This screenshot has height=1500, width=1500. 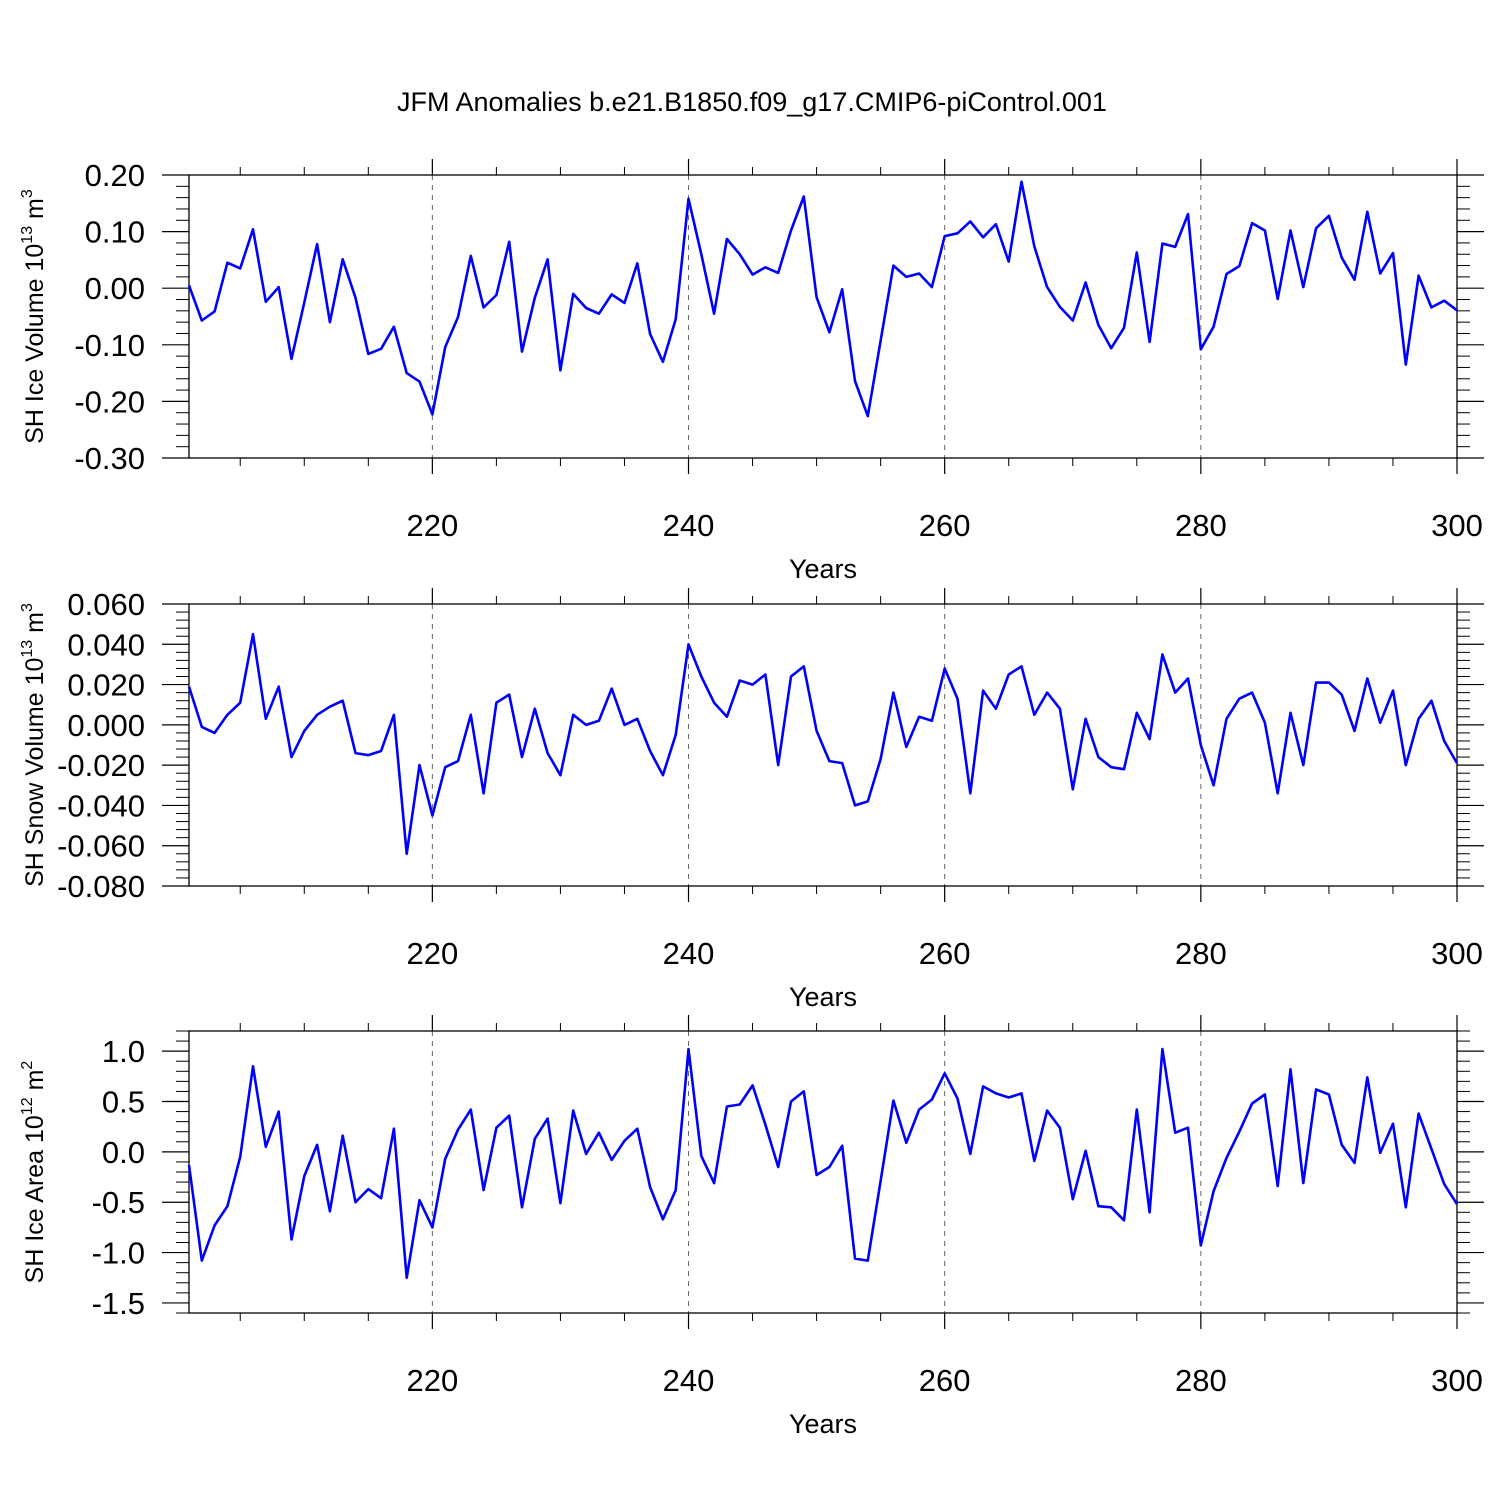 What do you see at coordinates (34, 316) in the screenshot?
I see `y-axis-label: SH Ice Volume 1013 m3` at bounding box center [34, 316].